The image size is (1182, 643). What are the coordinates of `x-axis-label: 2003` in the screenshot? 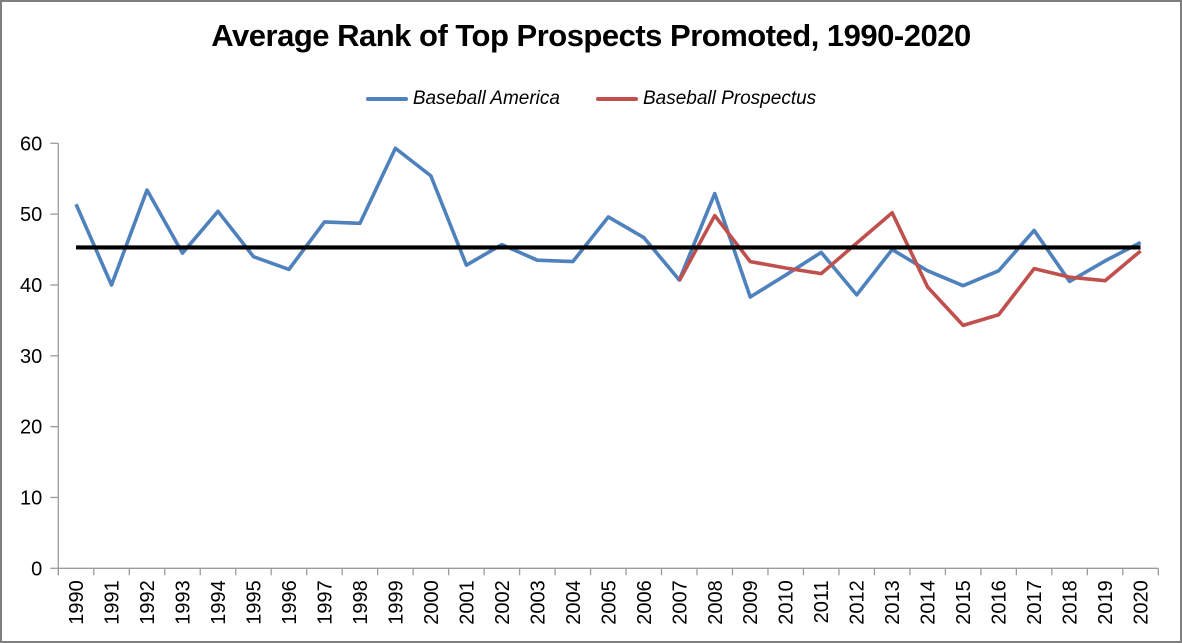 It's located at (538, 602).